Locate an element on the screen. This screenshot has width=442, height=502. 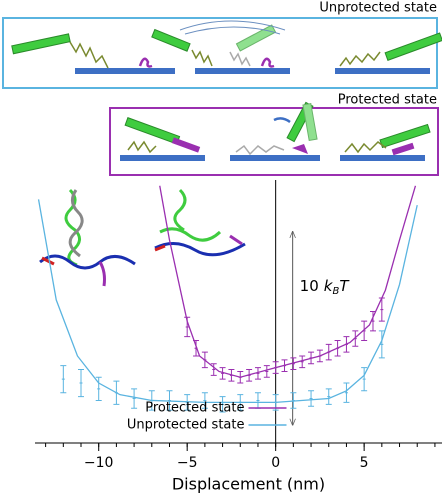
scale-bar-label: 10 kBT is located at coordinates (325, 286).